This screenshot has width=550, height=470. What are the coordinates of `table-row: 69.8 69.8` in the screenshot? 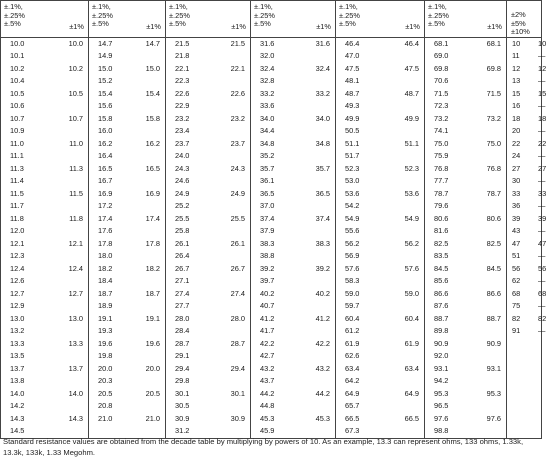 It's located at (465, 69).